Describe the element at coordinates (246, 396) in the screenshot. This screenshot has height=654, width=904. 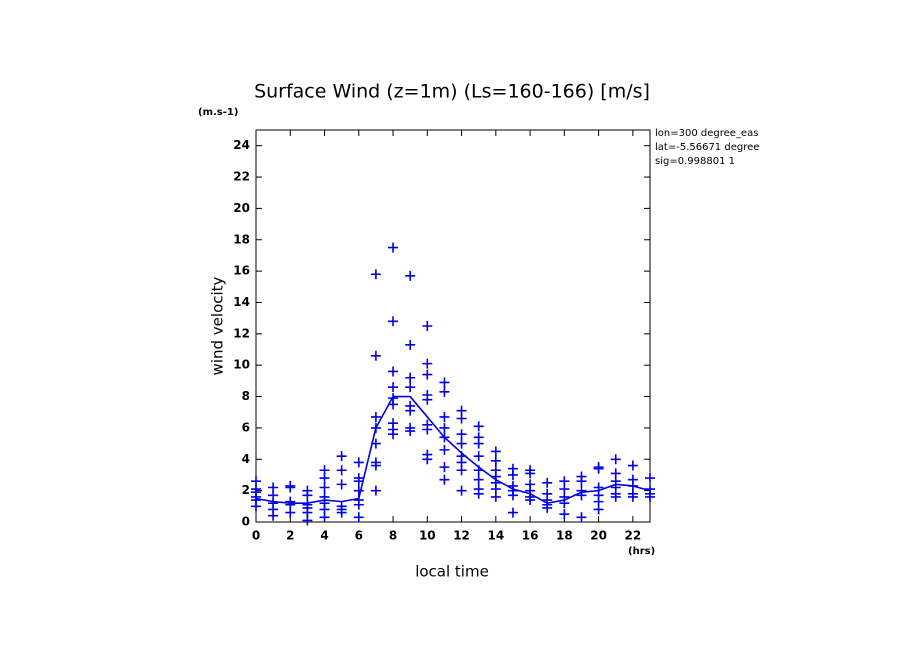
I see `y-tick-label: 8` at that location.